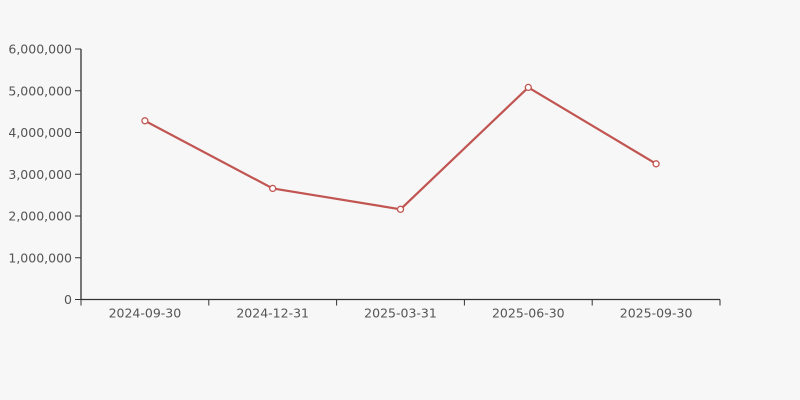 The width and height of the screenshot is (800, 400). What do you see at coordinates (40, 90) in the screenshot?
I see `y-axis-tick-label: 5,000,000` at bounding box center [40, 90].